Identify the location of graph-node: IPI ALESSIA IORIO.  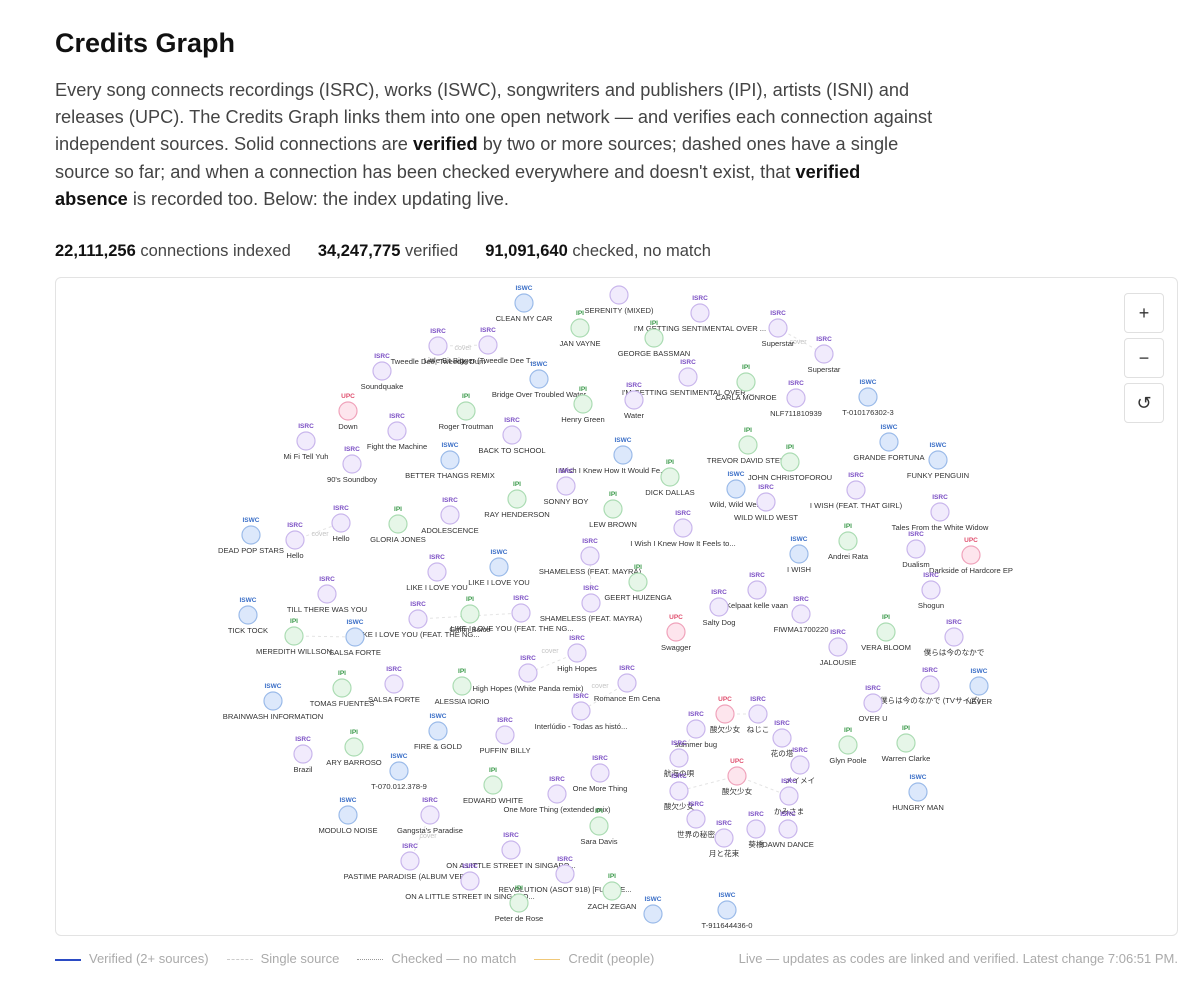
(462, 687).